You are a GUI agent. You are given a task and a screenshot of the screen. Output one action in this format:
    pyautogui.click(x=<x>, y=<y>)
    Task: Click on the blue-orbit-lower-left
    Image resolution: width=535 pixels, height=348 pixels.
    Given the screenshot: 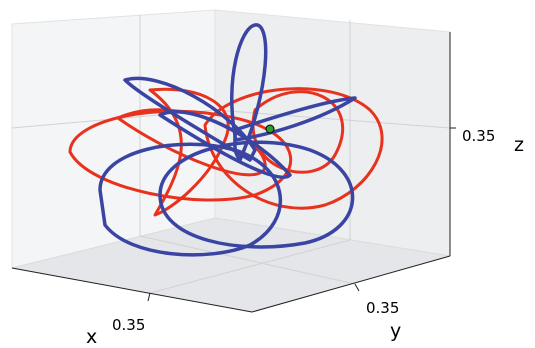 What is the action you would take?
    pyautogui.click(x=190, y=199)
    